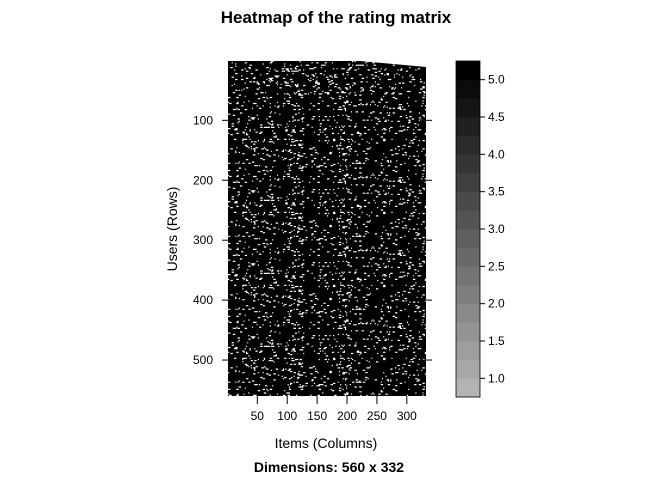 This screenshot has height=480, width=672. Describe the element at coordinates (203, 300) in the screenshot. I see `y-tick-label: 400` at that location.